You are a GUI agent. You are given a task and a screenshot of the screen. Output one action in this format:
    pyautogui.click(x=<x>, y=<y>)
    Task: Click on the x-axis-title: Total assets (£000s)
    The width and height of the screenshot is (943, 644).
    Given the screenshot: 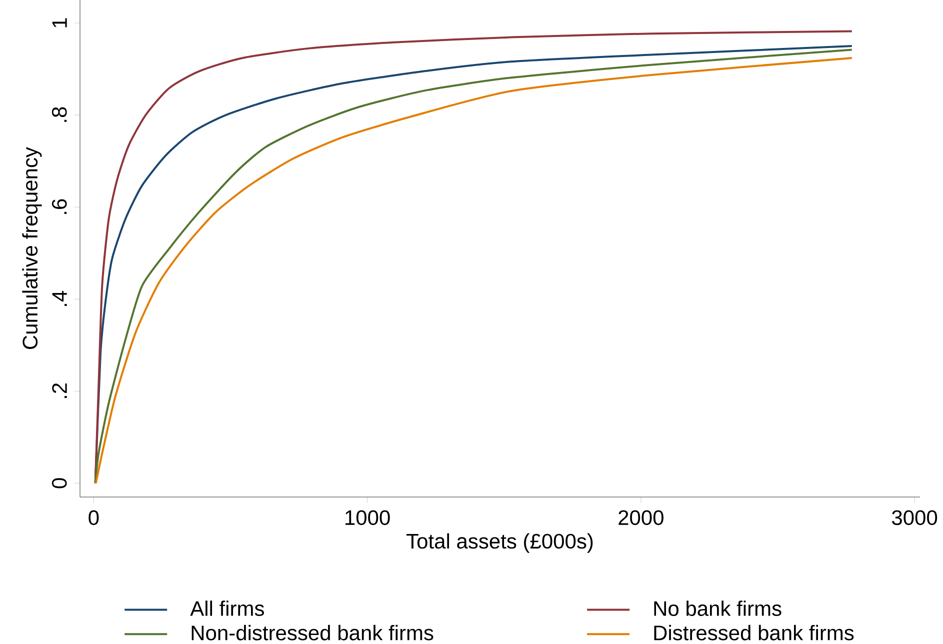 What is the action you would take?
    pyautogui.click(x=499, y=543)
    